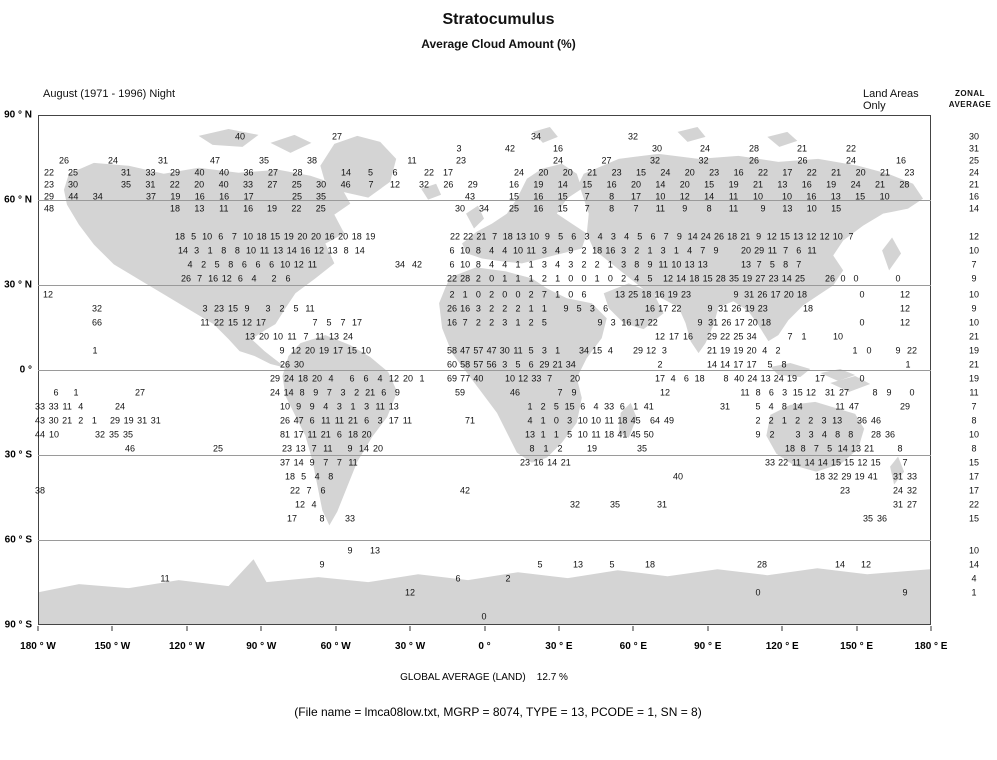 This screenshot has width=997, height=760. Describe the element at coordinates (18, 625) in the screenshot. I see `lat-label: 90 ° S` at that location.